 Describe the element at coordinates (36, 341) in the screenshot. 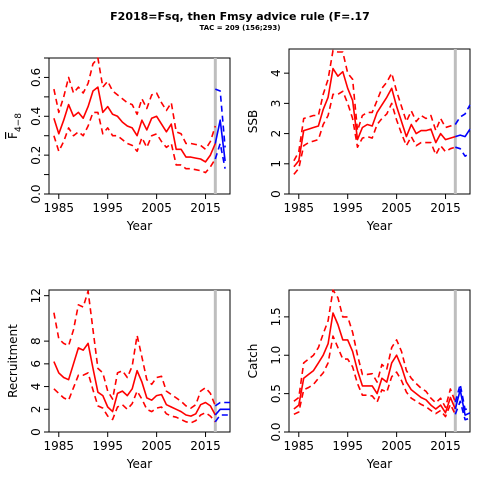

I see `y-tick-label: 8` at that location.